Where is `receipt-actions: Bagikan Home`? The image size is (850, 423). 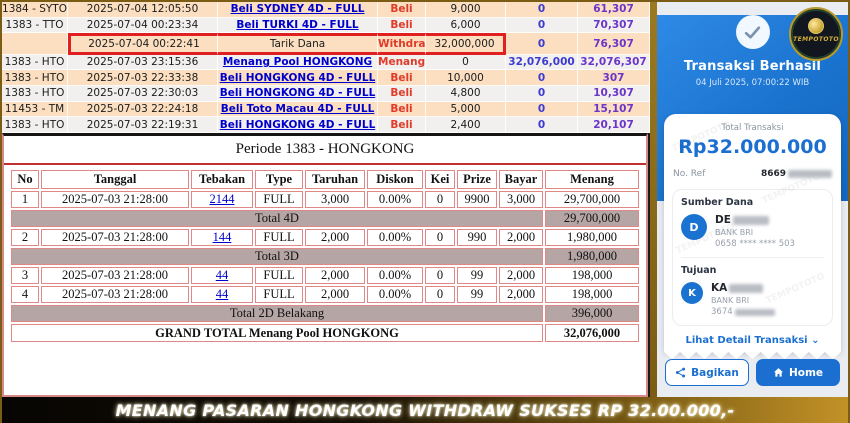 receipt-actions: Bagikan Home is located at coordinates (752, 372).